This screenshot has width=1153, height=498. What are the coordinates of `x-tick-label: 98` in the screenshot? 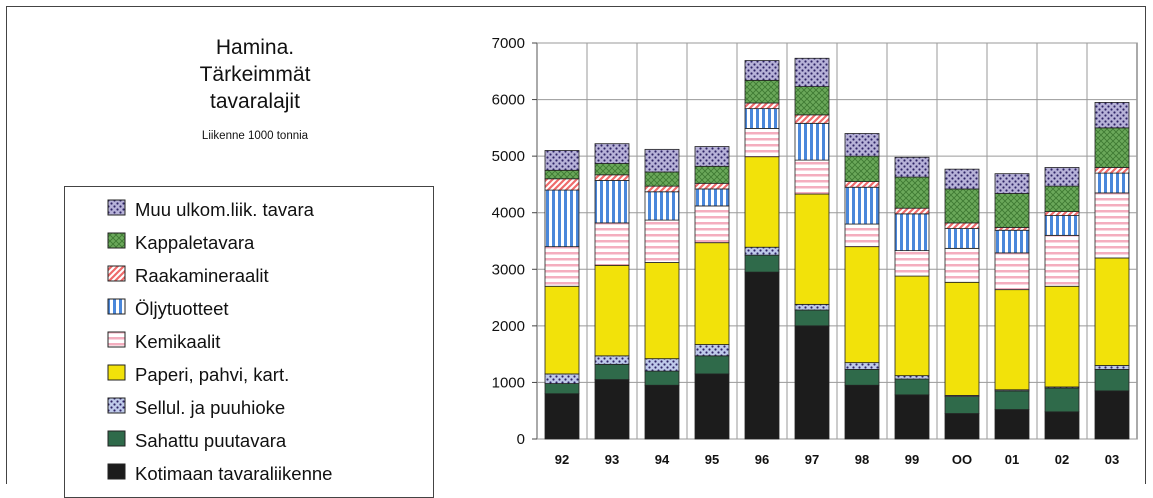 It's located at (862, 459).